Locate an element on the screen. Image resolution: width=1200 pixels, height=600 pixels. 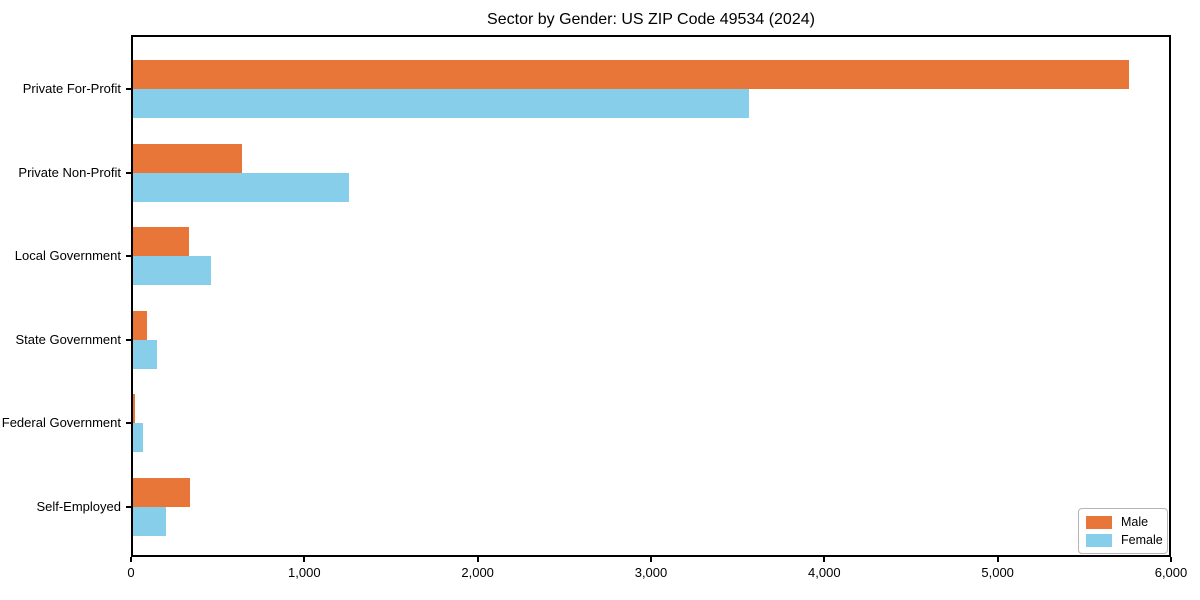
x-tick-label: 5,000 is located at coordinates (997, 572).